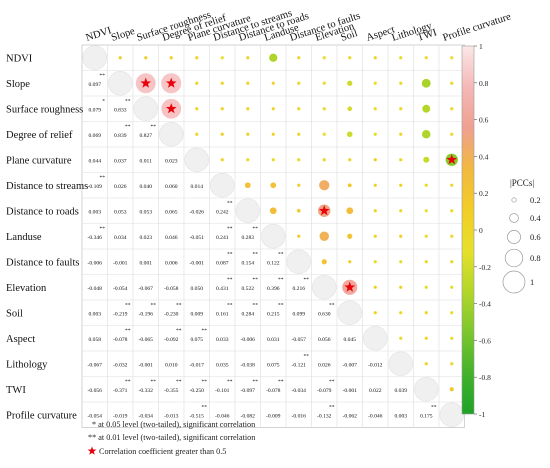 This screenshot has width=550, height=468. What do you see at coordinates (27, 364) in the screenshot?
I see `row-label: Lithology` at bounding box center [27, 364].